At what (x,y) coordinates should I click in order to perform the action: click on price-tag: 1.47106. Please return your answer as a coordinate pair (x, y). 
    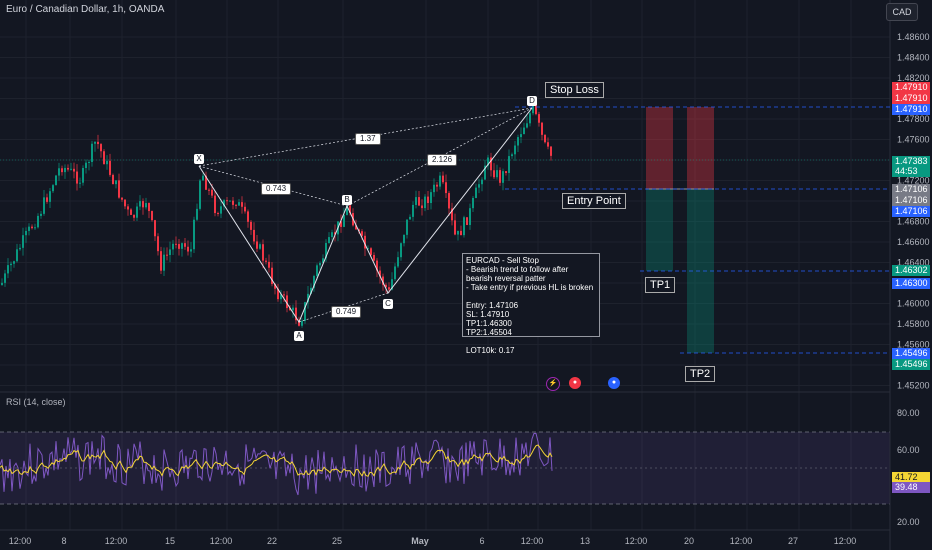
    Looking at the image, I should click on (911, 200).